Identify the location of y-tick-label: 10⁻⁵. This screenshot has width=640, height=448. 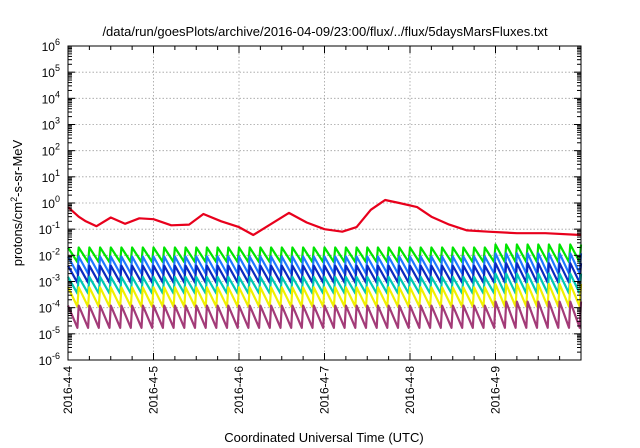
(49, 333).